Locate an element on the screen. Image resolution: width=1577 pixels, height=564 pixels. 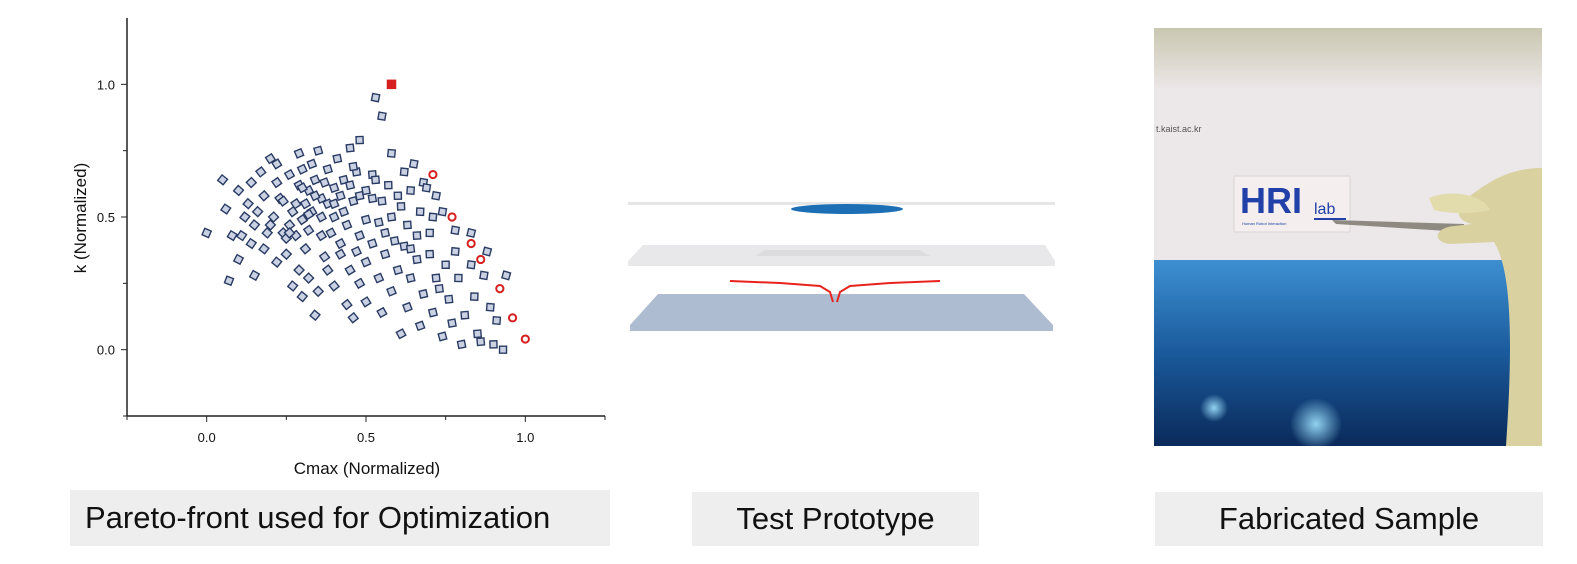
middle-layer-recess is located at coordinates (842, 253).